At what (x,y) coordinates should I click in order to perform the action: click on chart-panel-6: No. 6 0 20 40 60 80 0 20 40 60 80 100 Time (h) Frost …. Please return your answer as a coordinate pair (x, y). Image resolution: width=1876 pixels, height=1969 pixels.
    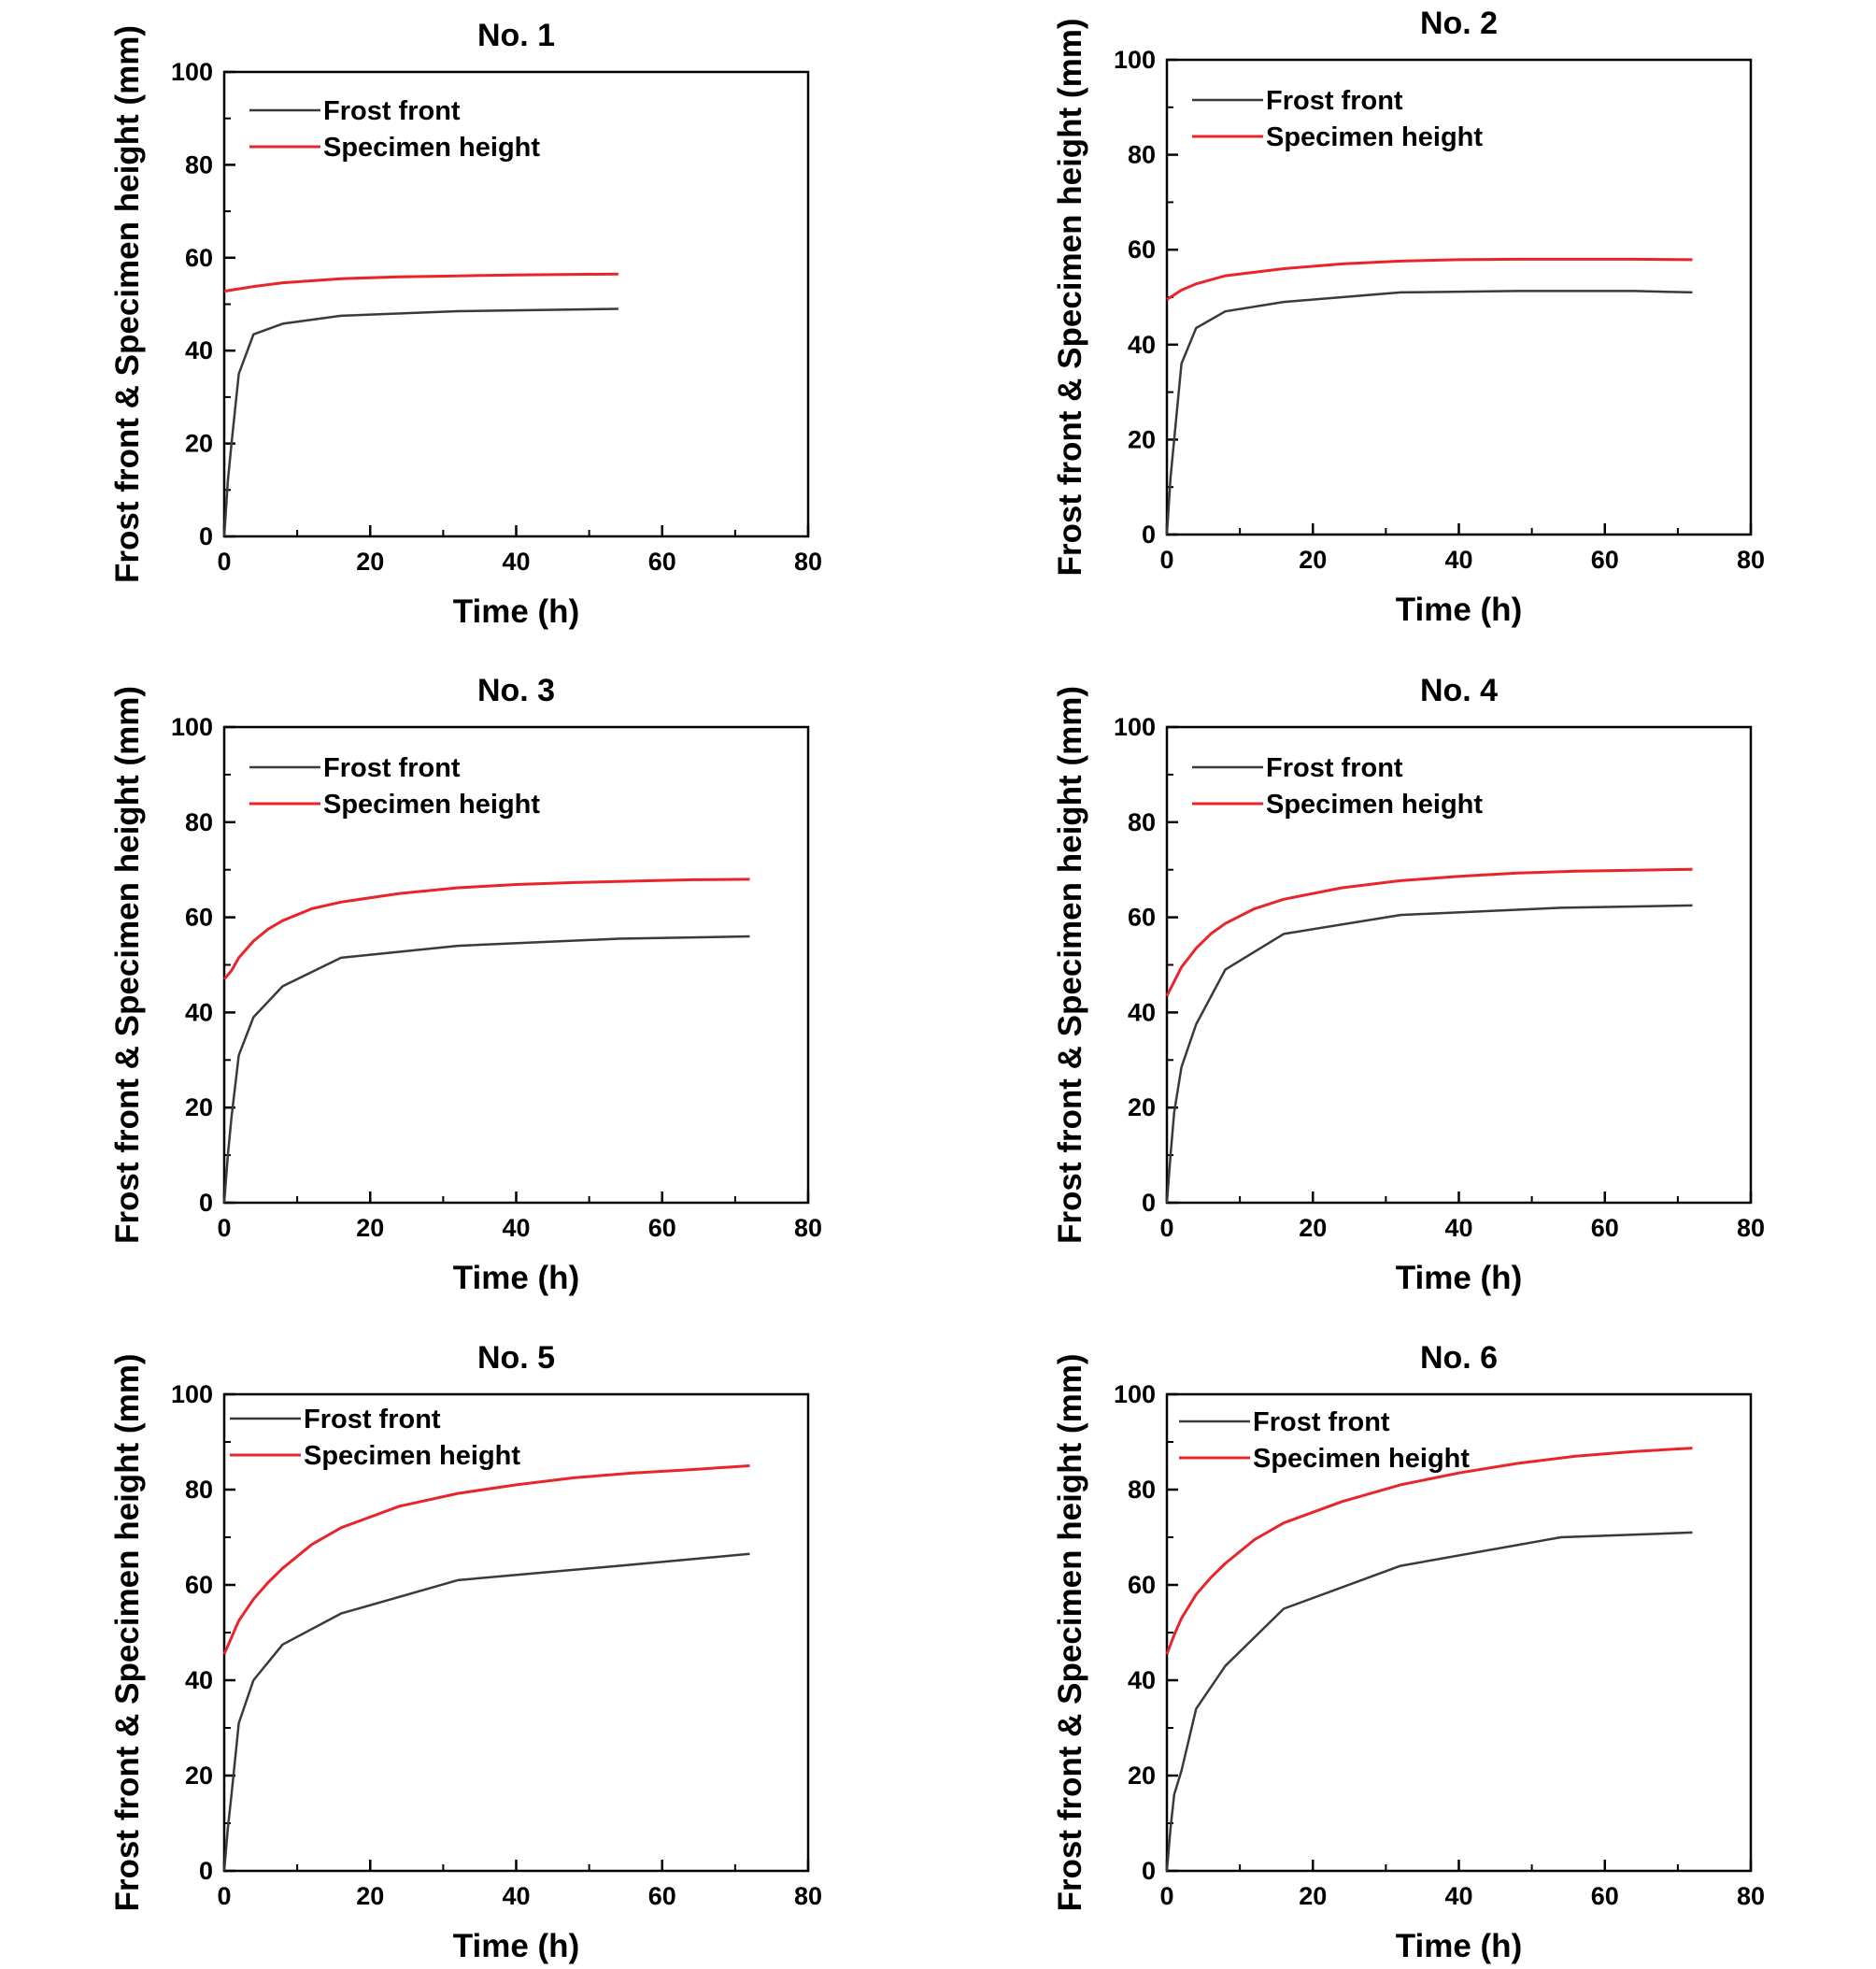
    Looking at the image, I should click on (1408, 1652).